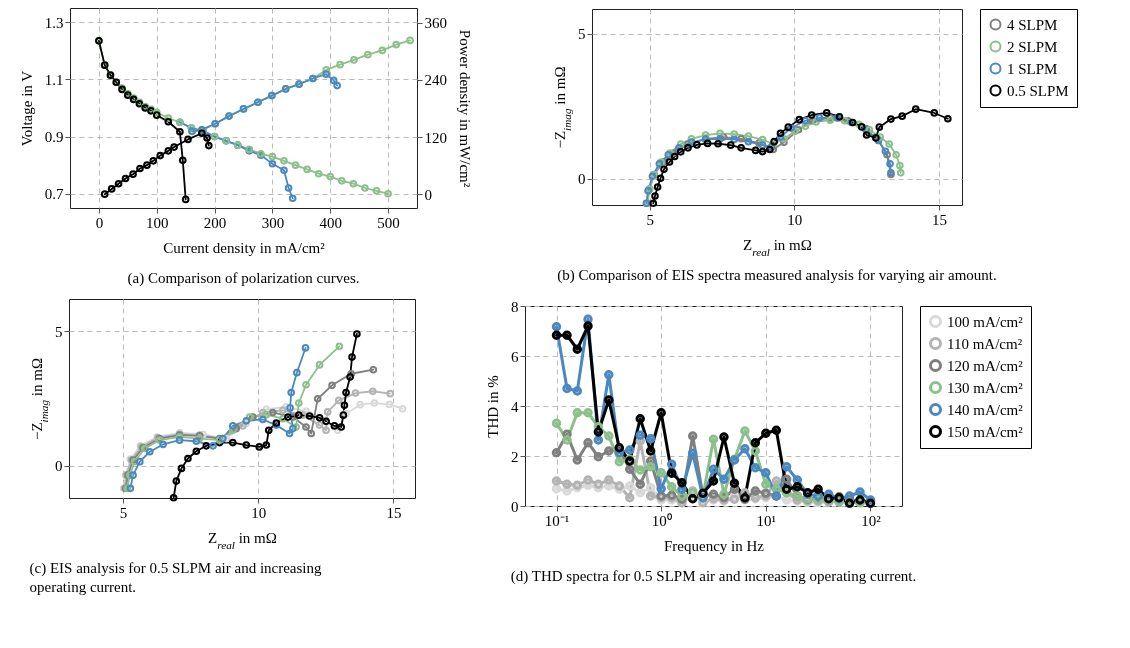 The height and width of the screenshot is (648, 1130). What do you see at coordinates (388, 222) in the screenshot?
I see `x-tick-label: 500` at bounding box center [388, 222].